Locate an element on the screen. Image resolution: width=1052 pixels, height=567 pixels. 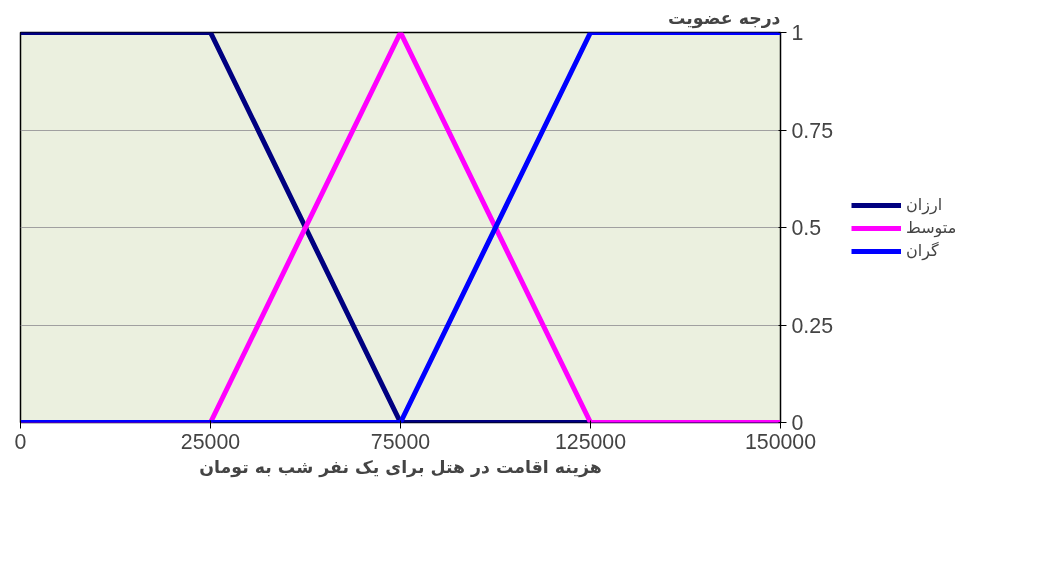
legend-label: ارزان is located at coordinates (924, 204).